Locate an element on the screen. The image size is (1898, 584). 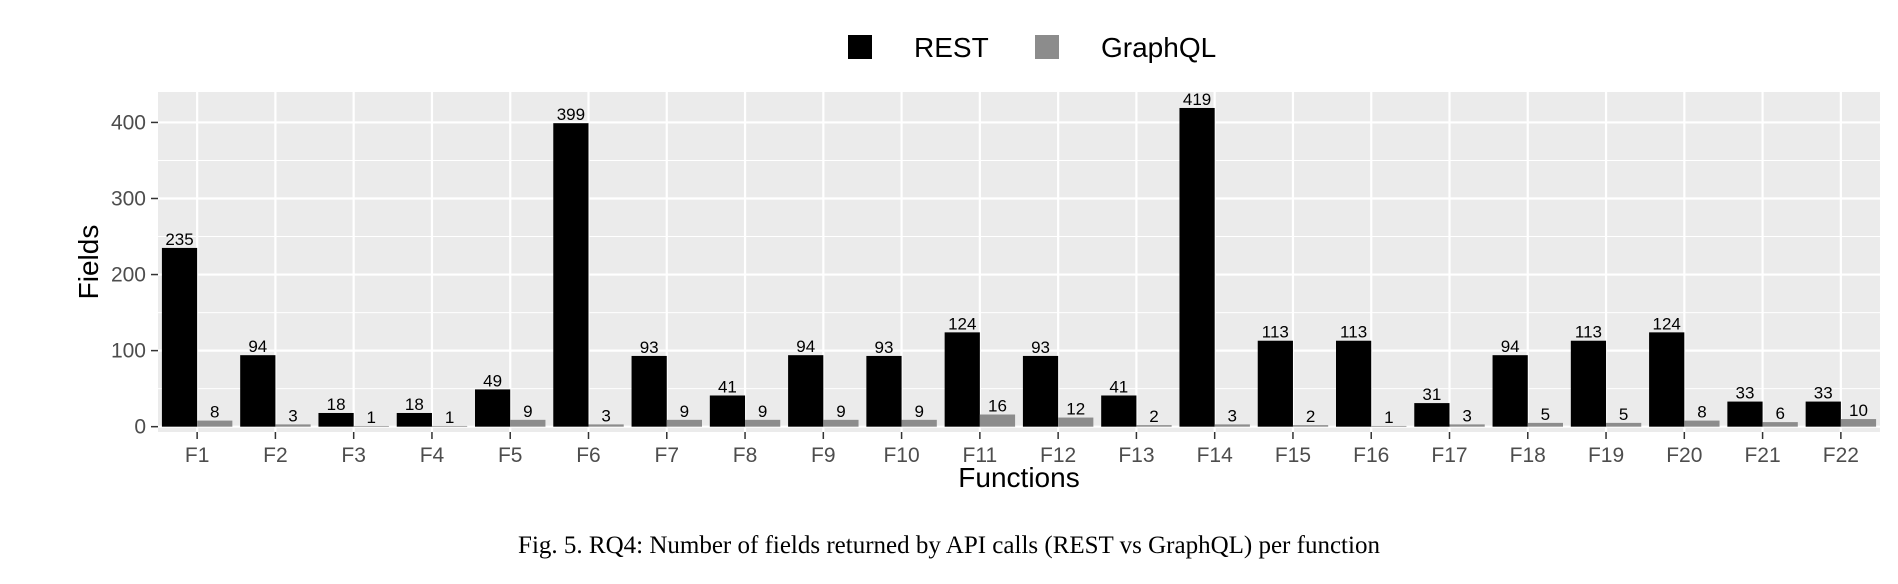
bar-graphql-f16 is located at coordinates (1389, 426).